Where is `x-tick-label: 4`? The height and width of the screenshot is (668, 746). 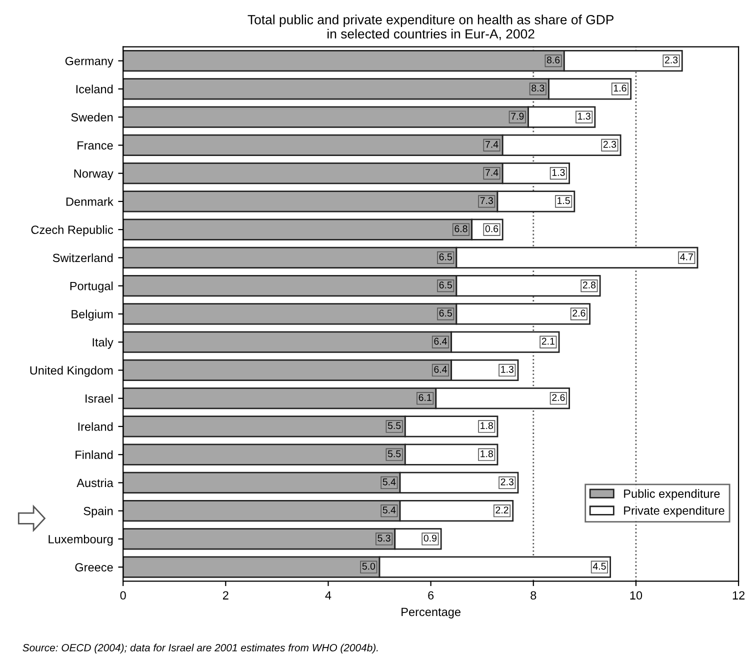 x-tick-label: 4 is located at coordinates (328, 595).